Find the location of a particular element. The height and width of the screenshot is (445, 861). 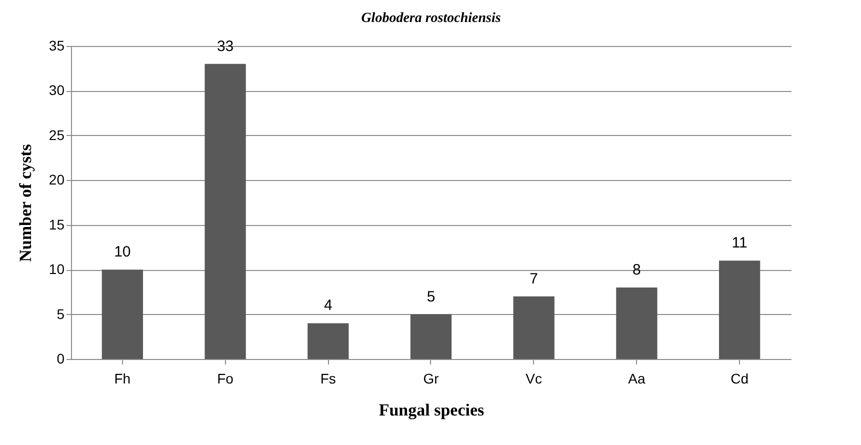

x-tick-label: Gr is located at coordinates (431, 378).